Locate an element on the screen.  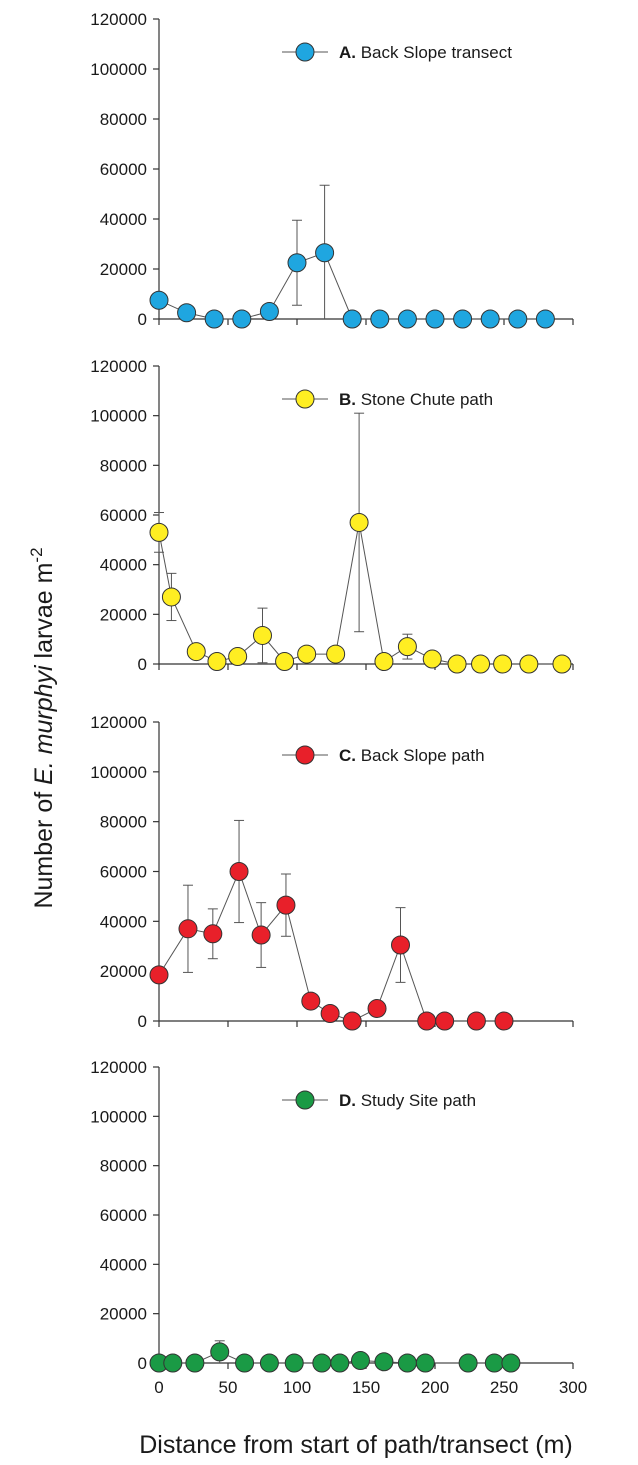
x-axis-title: Distance from start of path/transect (m) is located at coordinates (355, 1445).